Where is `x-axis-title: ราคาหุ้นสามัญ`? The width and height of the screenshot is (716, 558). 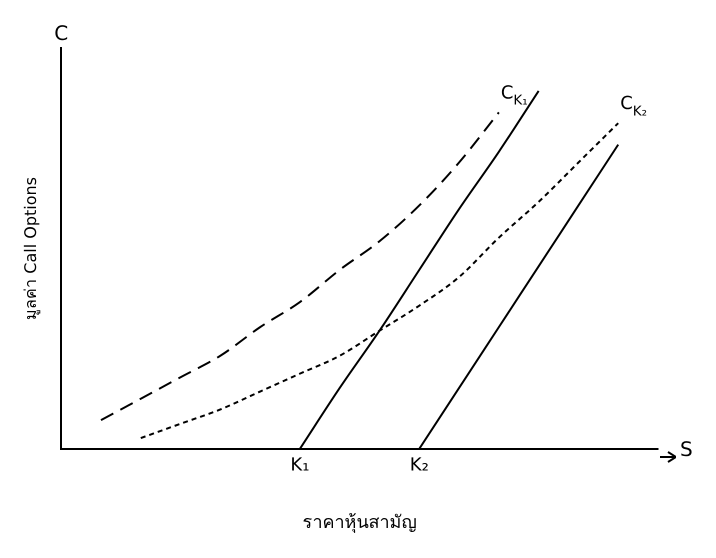
x-axis-title: ราคาหุ้นสามัญ is located at coordinates (359, 522).